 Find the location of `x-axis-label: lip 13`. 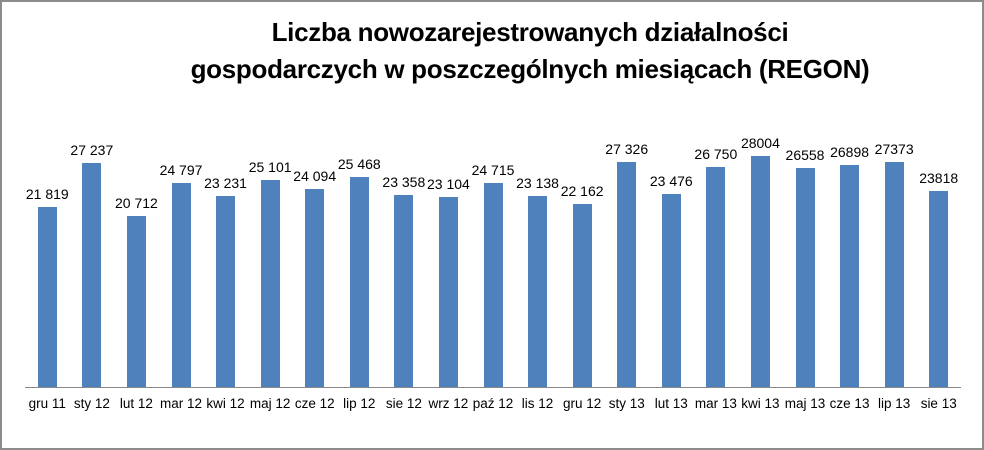

x-axis-label: lip 13 is located at coordinates (894, 403).